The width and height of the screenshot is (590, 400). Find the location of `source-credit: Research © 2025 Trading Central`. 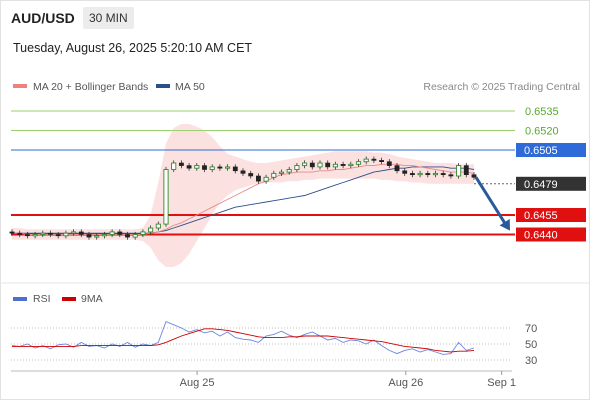

source-credit: Research © 2025 Trading Central is located at coordinates (501, 87).